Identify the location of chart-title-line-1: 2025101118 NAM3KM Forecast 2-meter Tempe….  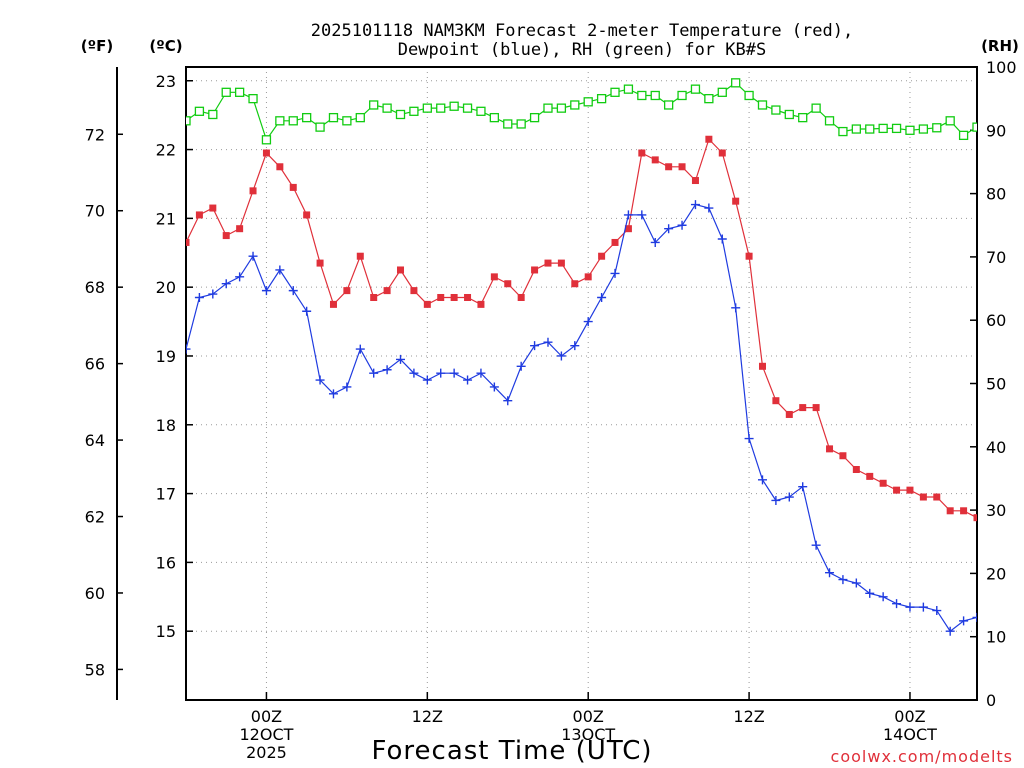
(582, 31).